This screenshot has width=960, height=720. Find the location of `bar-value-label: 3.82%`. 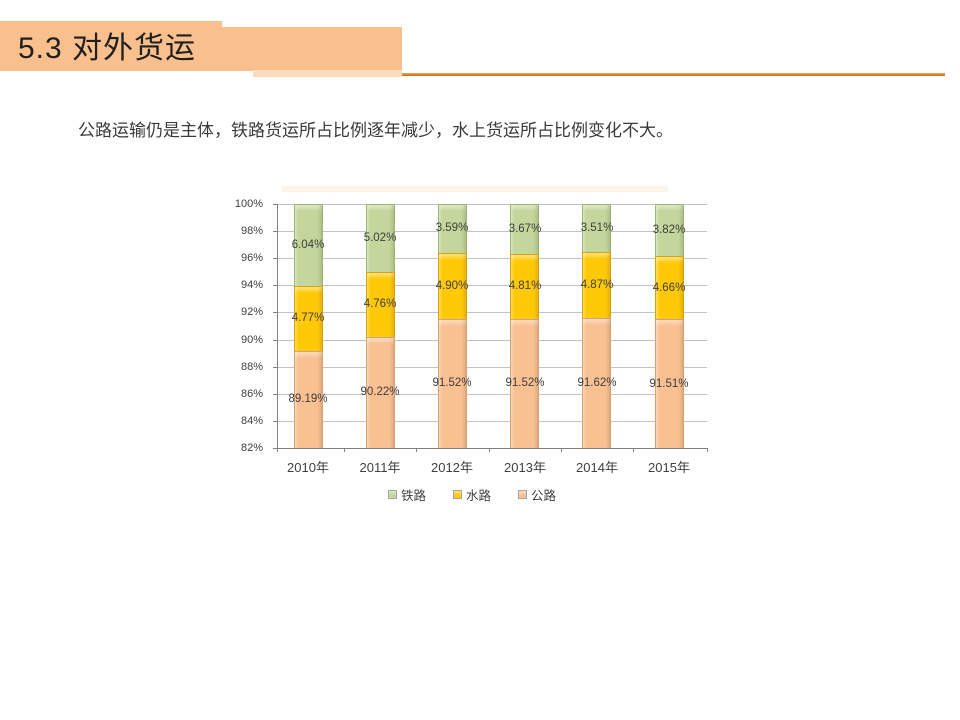

bar-value-label: 3.82% is located at coordinates (669, 230).